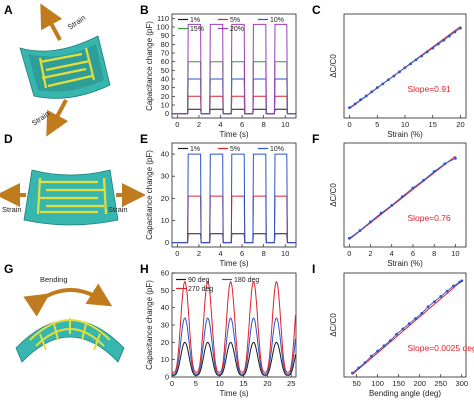 This screenshot has height=402, width=474. I want to click on chart-f: 0 2 4 6 8 10 Strain (%) ΔC/C0 Slope=0.76, so click(398, 205).